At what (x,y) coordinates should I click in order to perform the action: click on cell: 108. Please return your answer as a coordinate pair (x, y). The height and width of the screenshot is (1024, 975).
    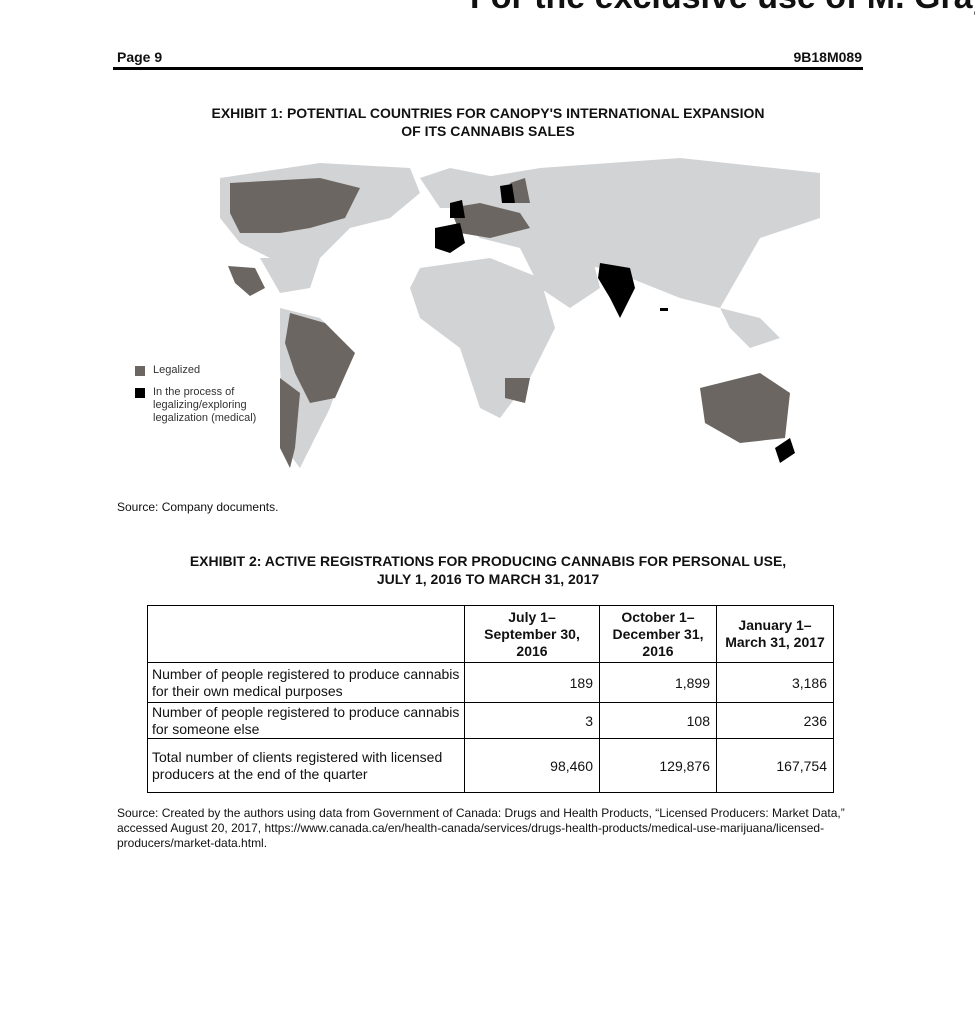
    Looking at the image, I should click on (658, 720).